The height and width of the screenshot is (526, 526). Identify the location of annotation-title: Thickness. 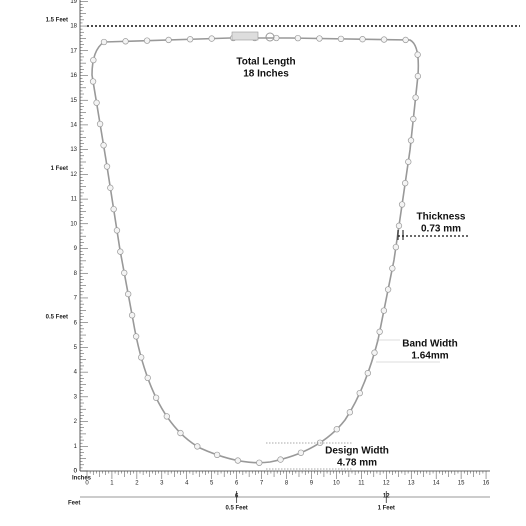
(441, 217).